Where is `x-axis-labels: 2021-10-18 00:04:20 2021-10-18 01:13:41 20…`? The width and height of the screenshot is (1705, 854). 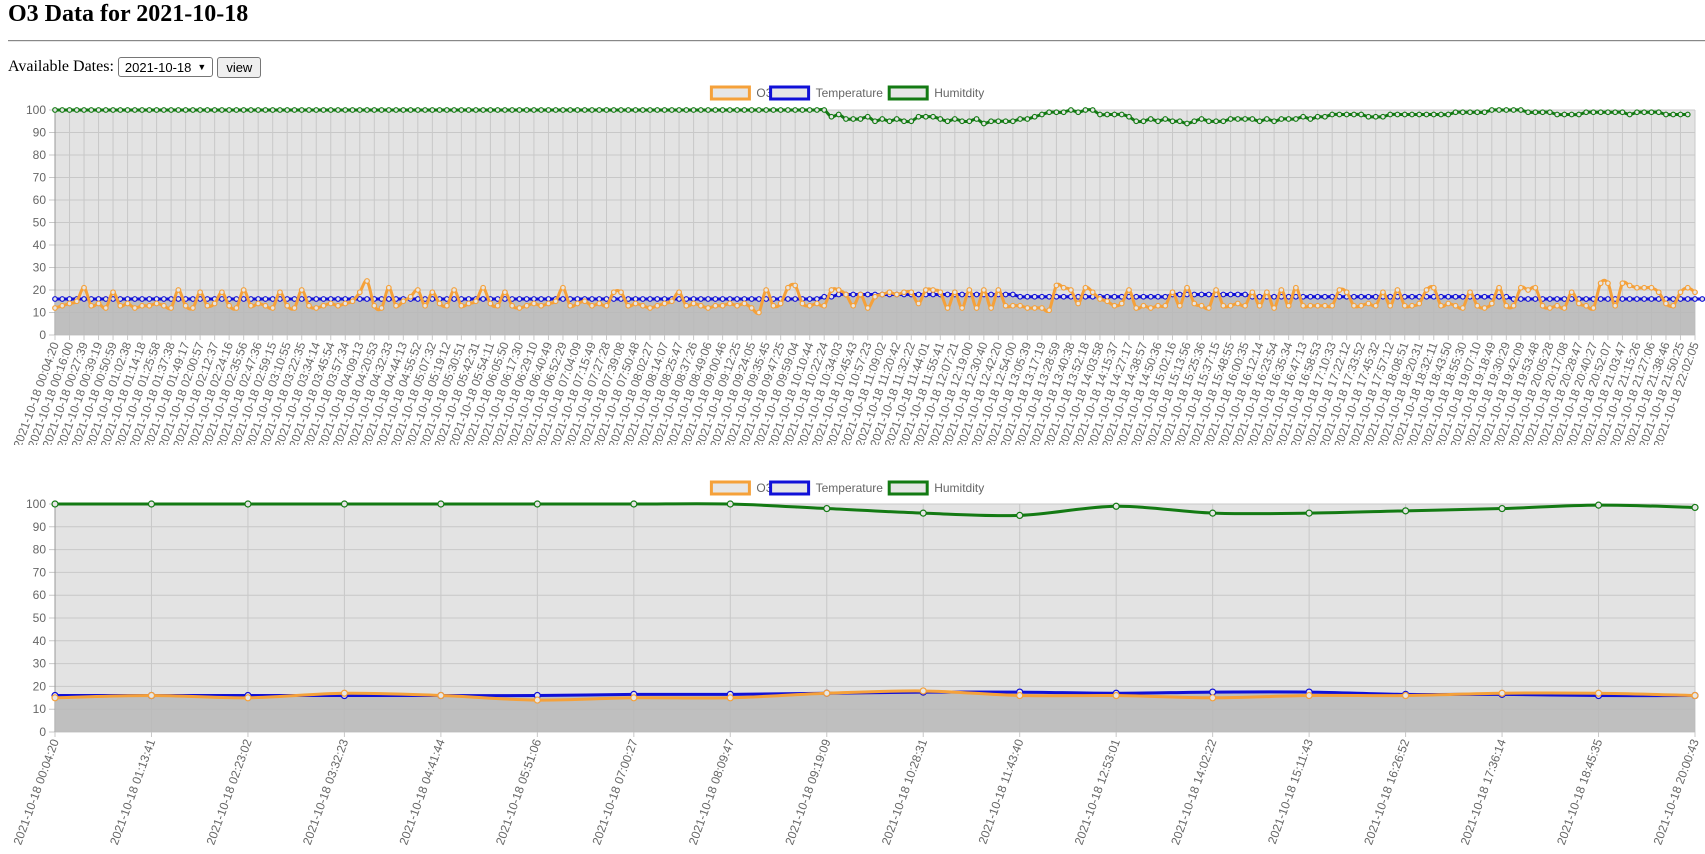 x-axis-labels: 2021-10-18 00:04:20 2021-10-18 01:13:41 20… is located at coordinates (856, 792).